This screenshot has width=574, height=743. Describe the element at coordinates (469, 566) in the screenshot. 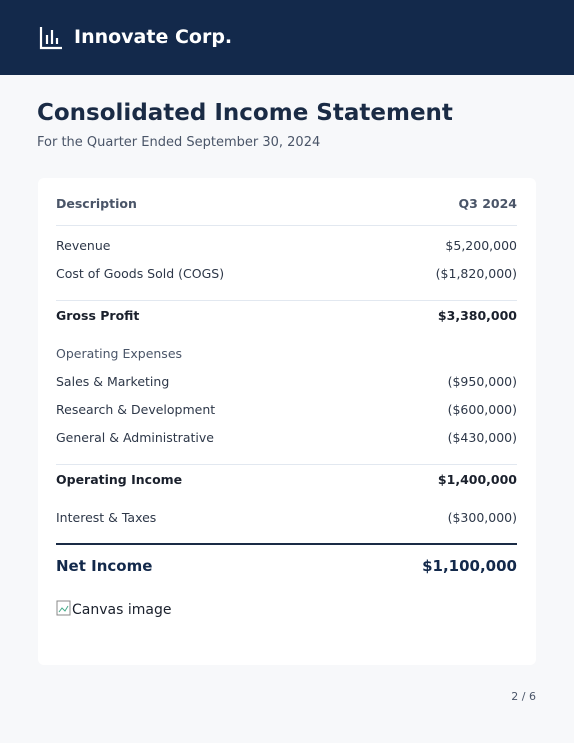

I see `row-amount: $1,100,000` at that location.